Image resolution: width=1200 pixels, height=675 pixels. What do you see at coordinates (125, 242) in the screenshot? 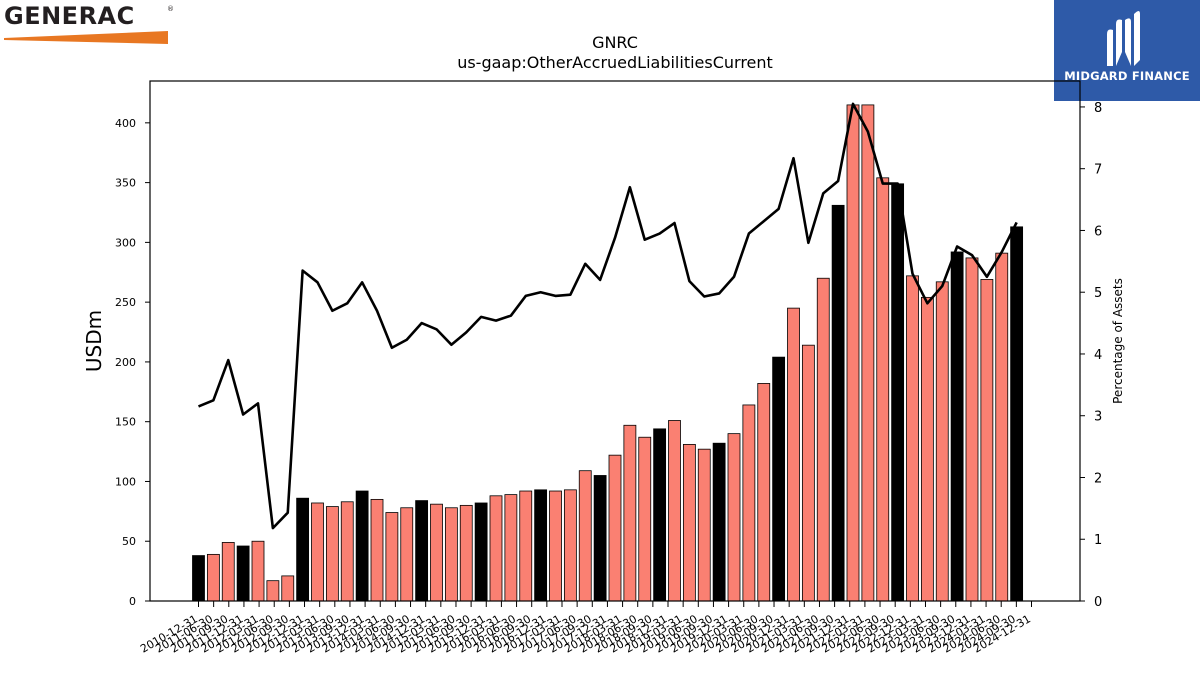
I see `y-tick-label: 300` at bounding box center [125, 242].